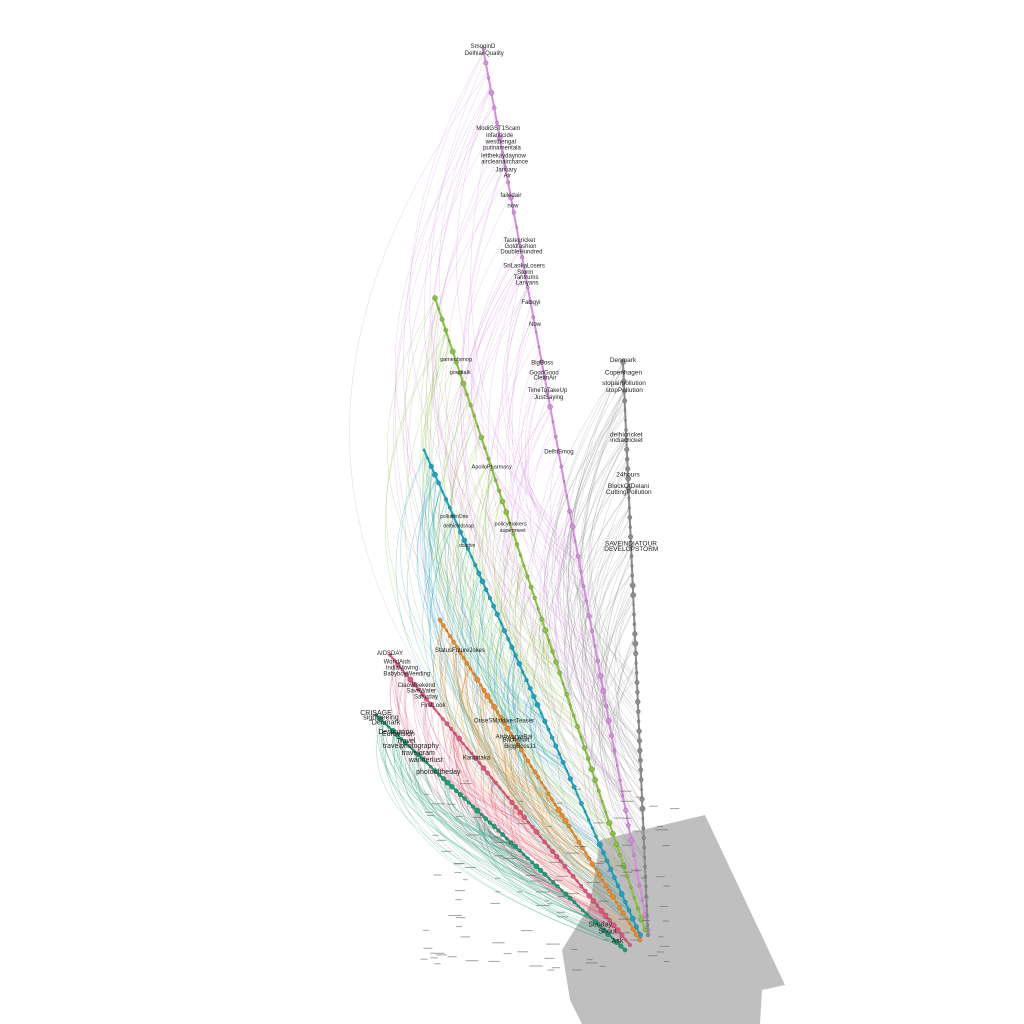 The width and height of the screenshot is (1024, 1024). I want to click on dark-green-label: Ask, so click(618, 941).